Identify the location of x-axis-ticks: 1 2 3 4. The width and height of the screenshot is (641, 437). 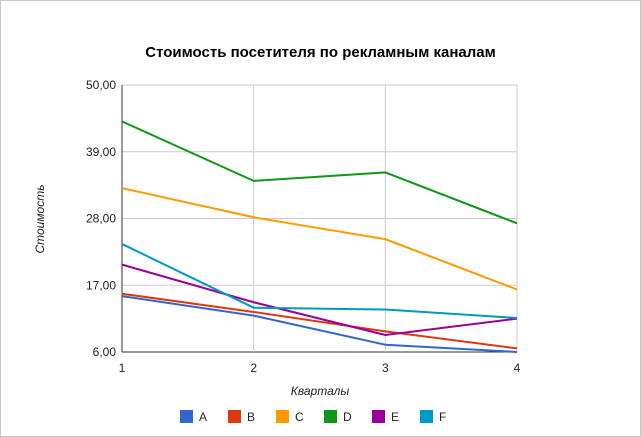
(320, 368).